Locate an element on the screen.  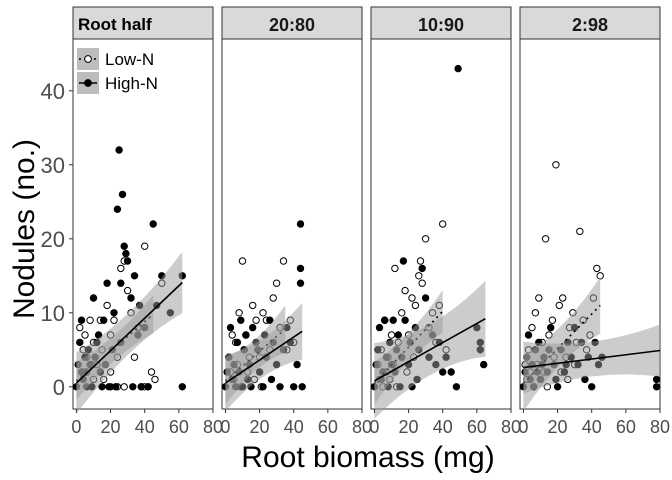
facet-strip-label: 10:90 is located at coordinates (441, 25).